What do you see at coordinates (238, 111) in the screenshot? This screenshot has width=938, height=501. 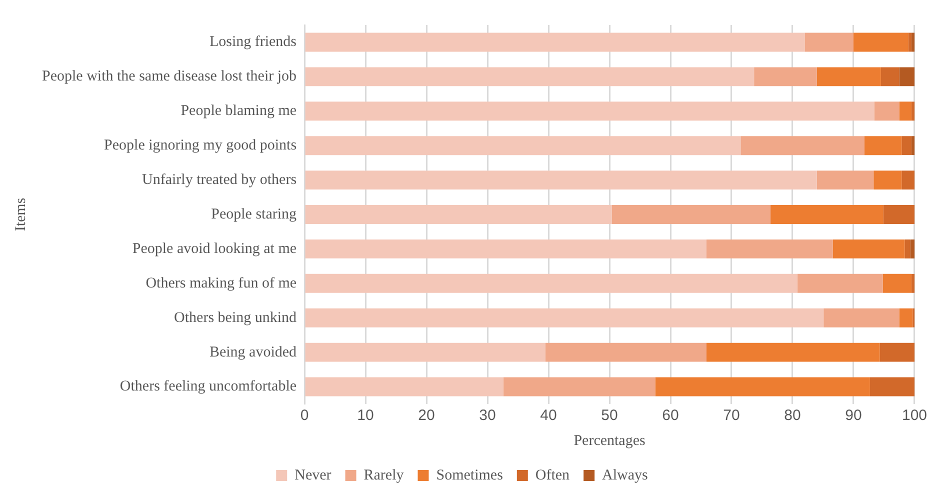 I see `y-tick-label: People blaming me` at bounding box center [238, 111].